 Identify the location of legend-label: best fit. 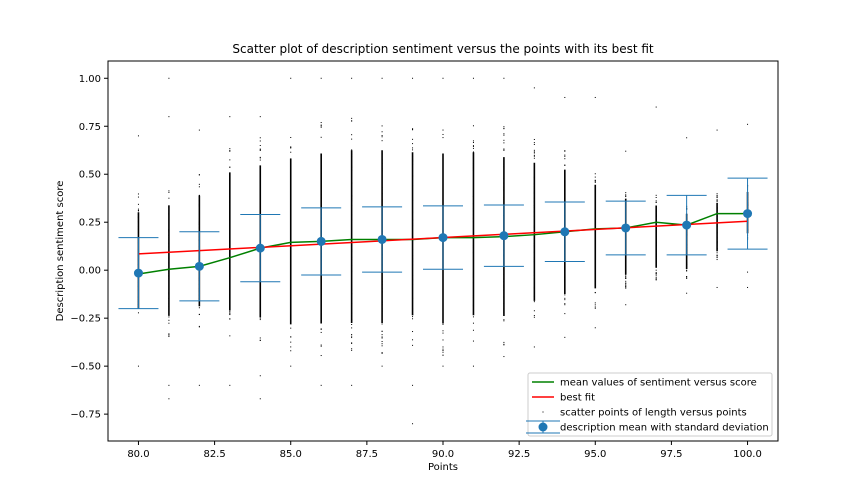
(577, 398).